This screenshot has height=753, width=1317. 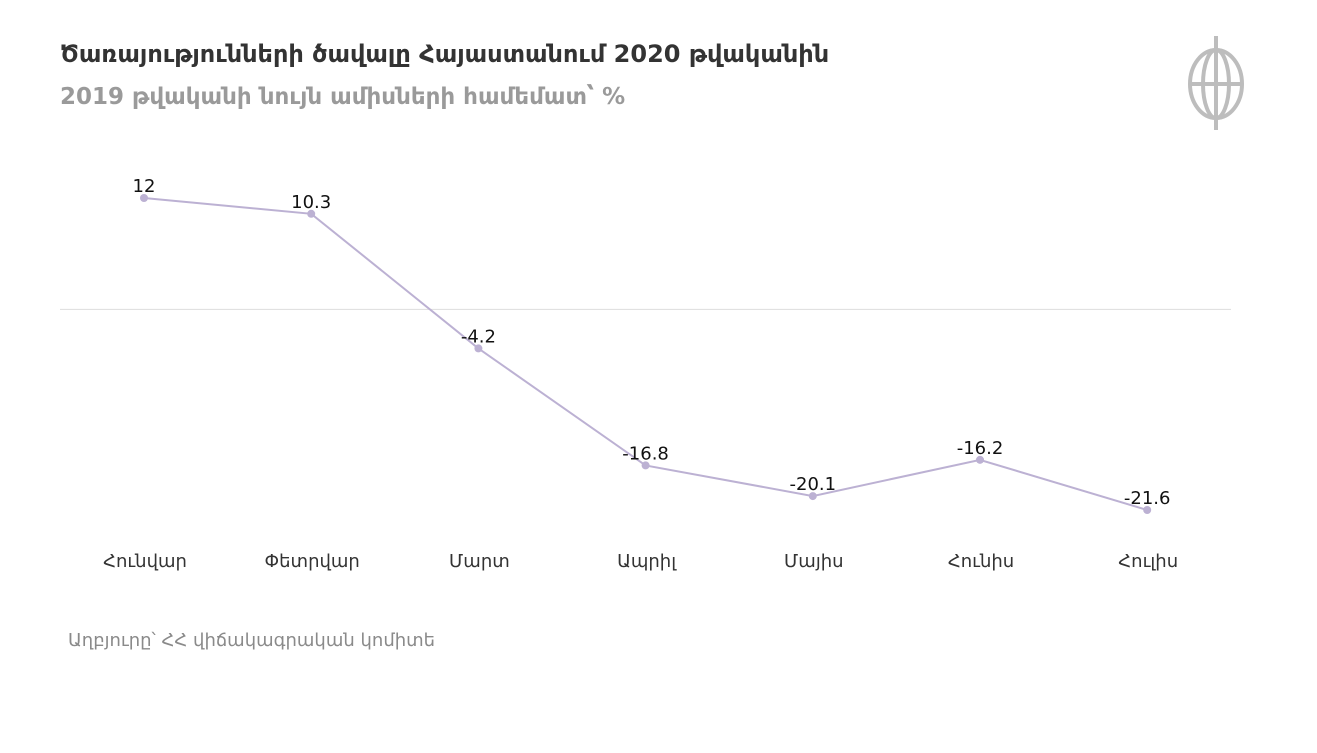 What do you see at coordinates (980, 448) in the screenshot?
I see `data-label: -16.2` at bounding box center [980, 448].